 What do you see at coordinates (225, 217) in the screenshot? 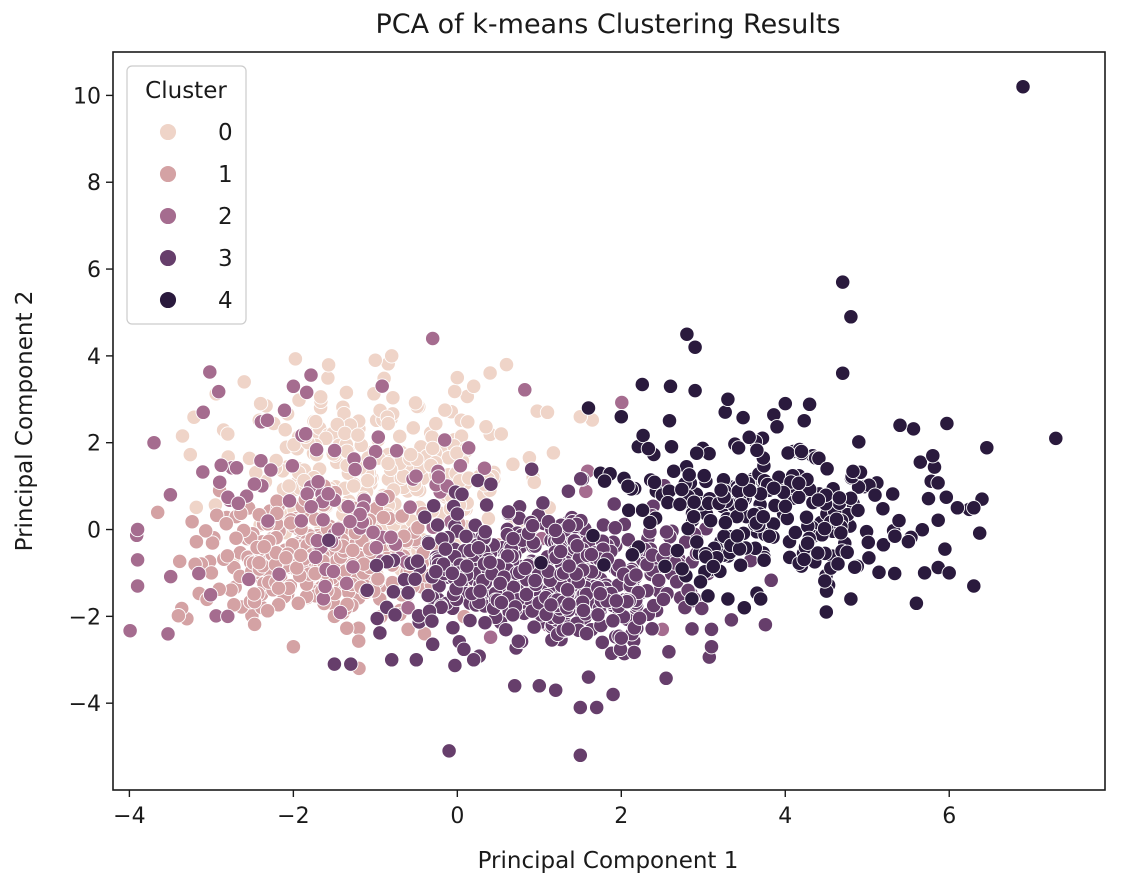
I see `legend-label-2: 2` at bounding box center [225, 217].